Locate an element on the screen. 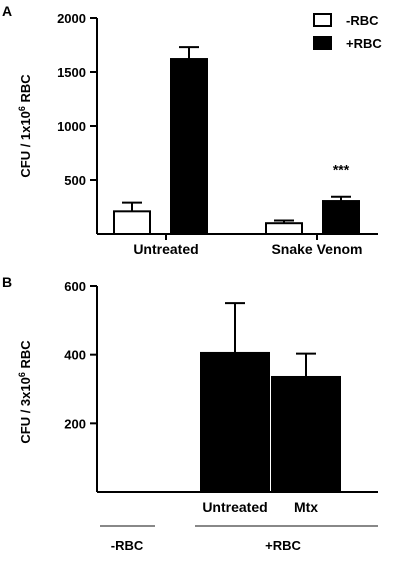 The image size is (400, 562). y-tick-label-a-2000: 2000 is located at coordinates (71, 18).